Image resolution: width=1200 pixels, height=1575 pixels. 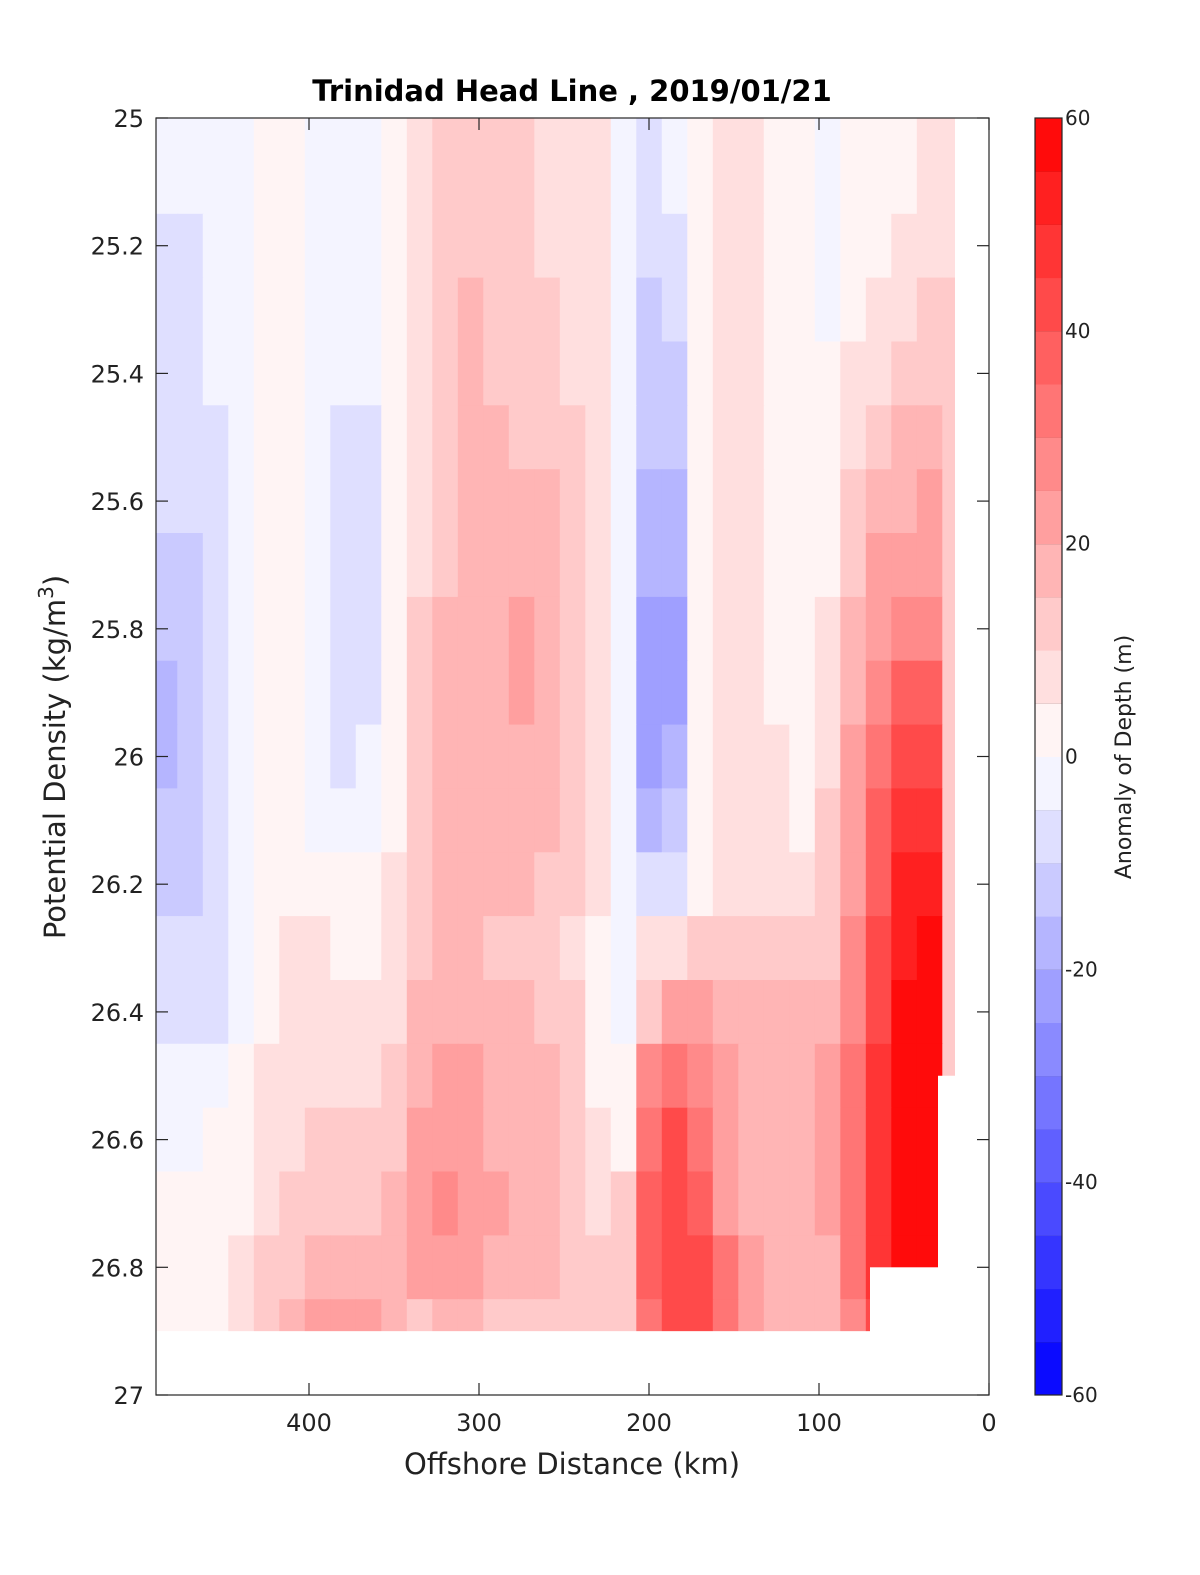 What do you see at coordinates (117, 1013) in the screenshot?
I see `y-tick-label: 26.4` at bounding box center [117, 1013].